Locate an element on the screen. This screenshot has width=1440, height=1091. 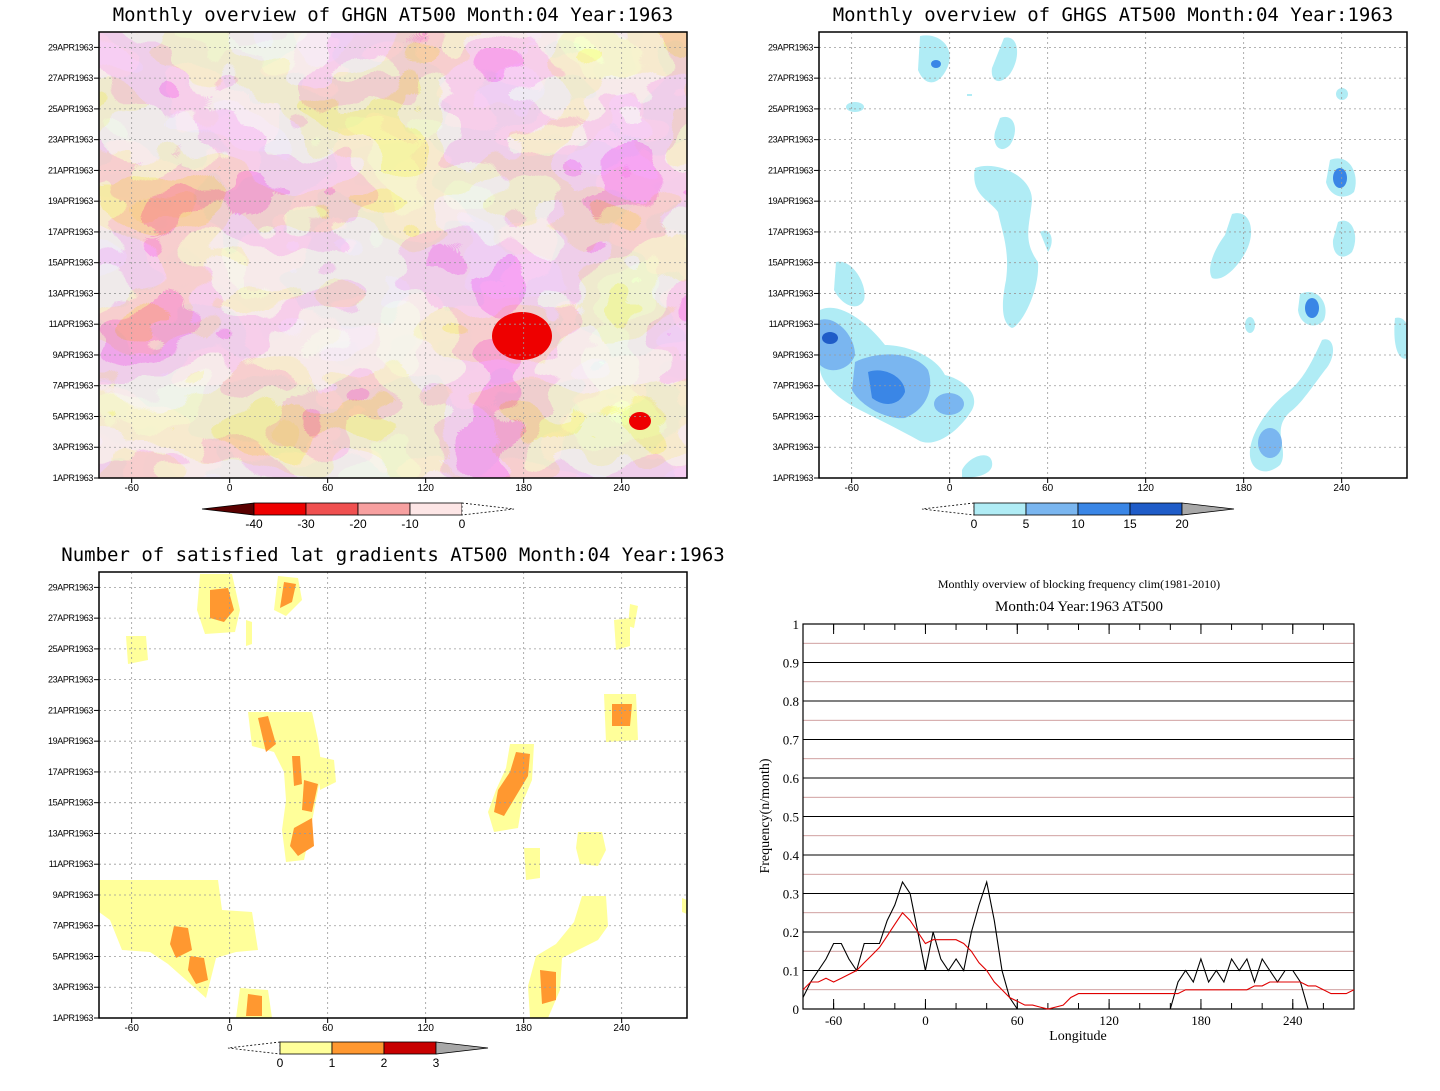
colorbar-tick-label: 20 is located at coordinates (1182, 524).